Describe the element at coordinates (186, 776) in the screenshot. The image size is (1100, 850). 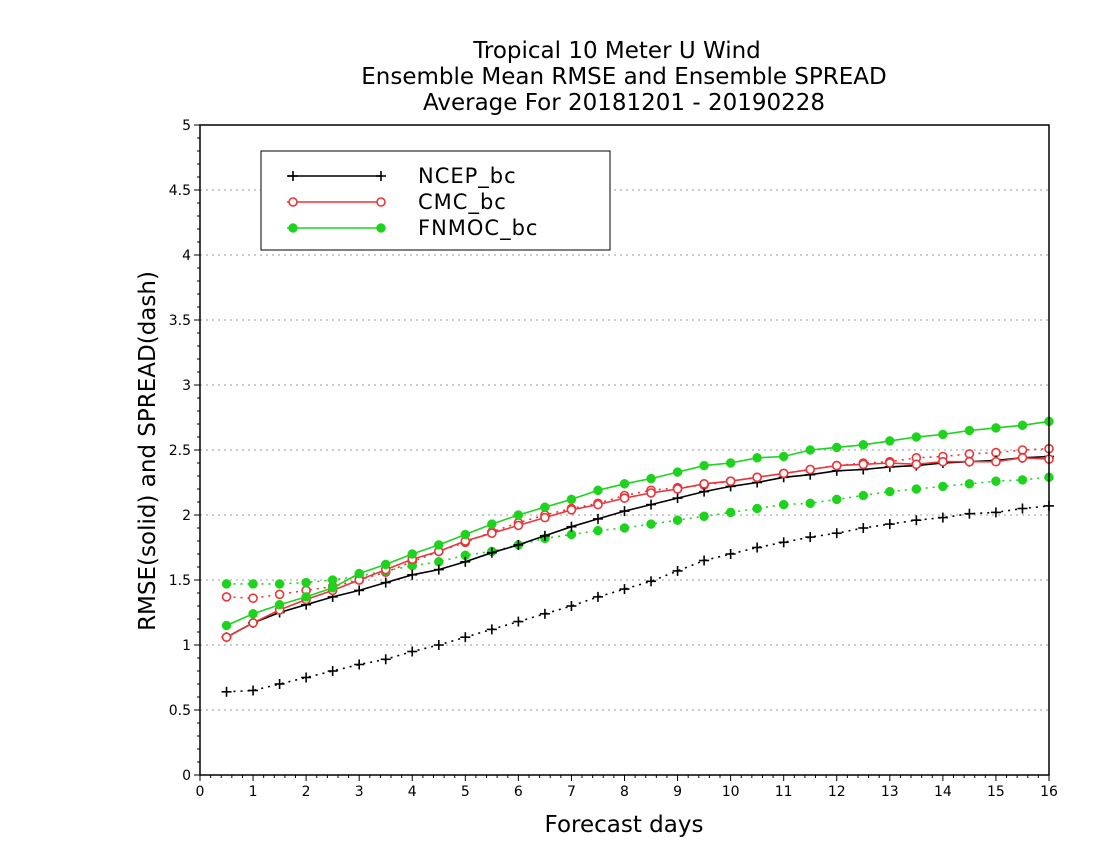
I see `y-tick-label: 0` at that location.